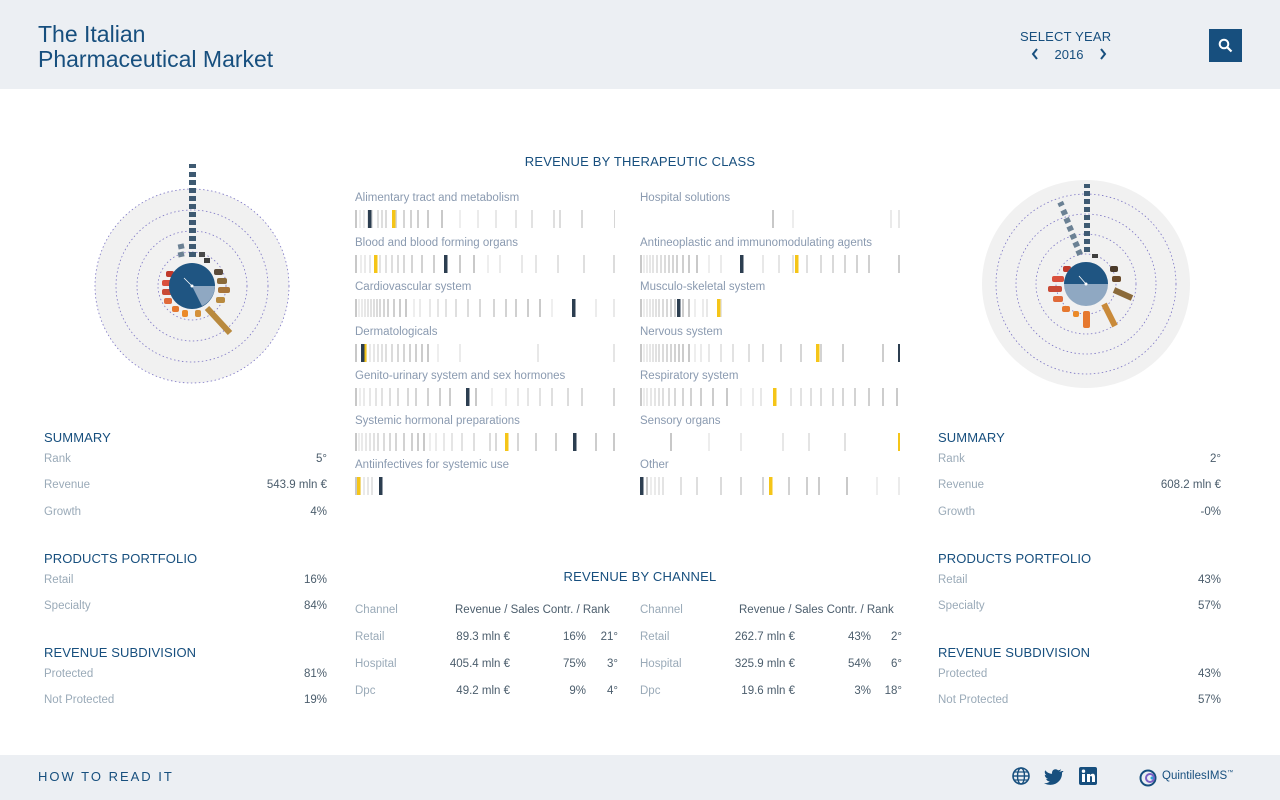 This screenshot has width=1280, height=800. I want to click on channel-name: Dpc, so click(650, 691).